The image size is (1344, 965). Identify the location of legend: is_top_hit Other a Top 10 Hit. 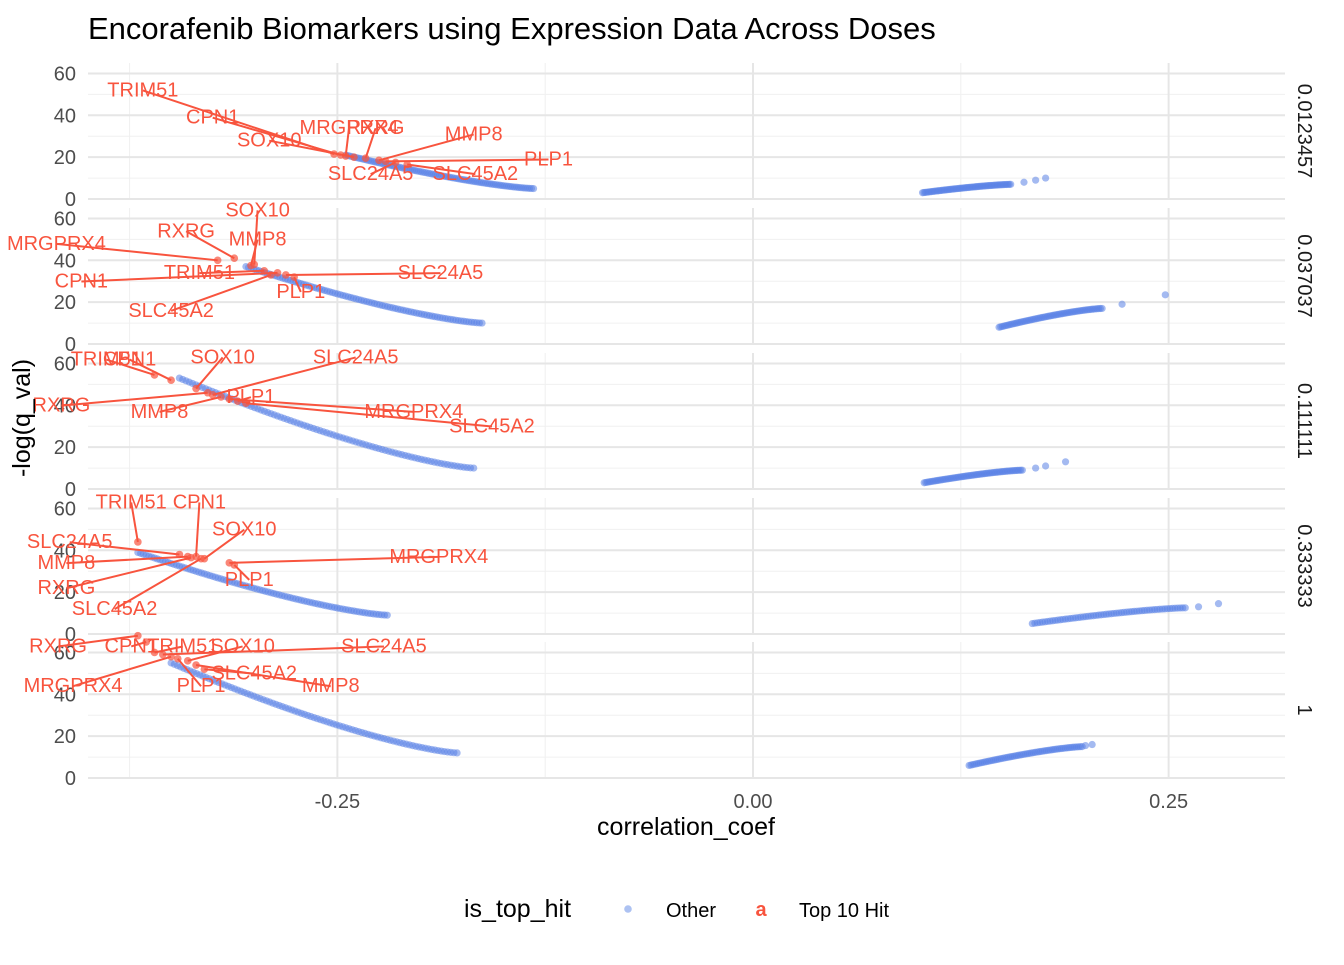
(676, 909).